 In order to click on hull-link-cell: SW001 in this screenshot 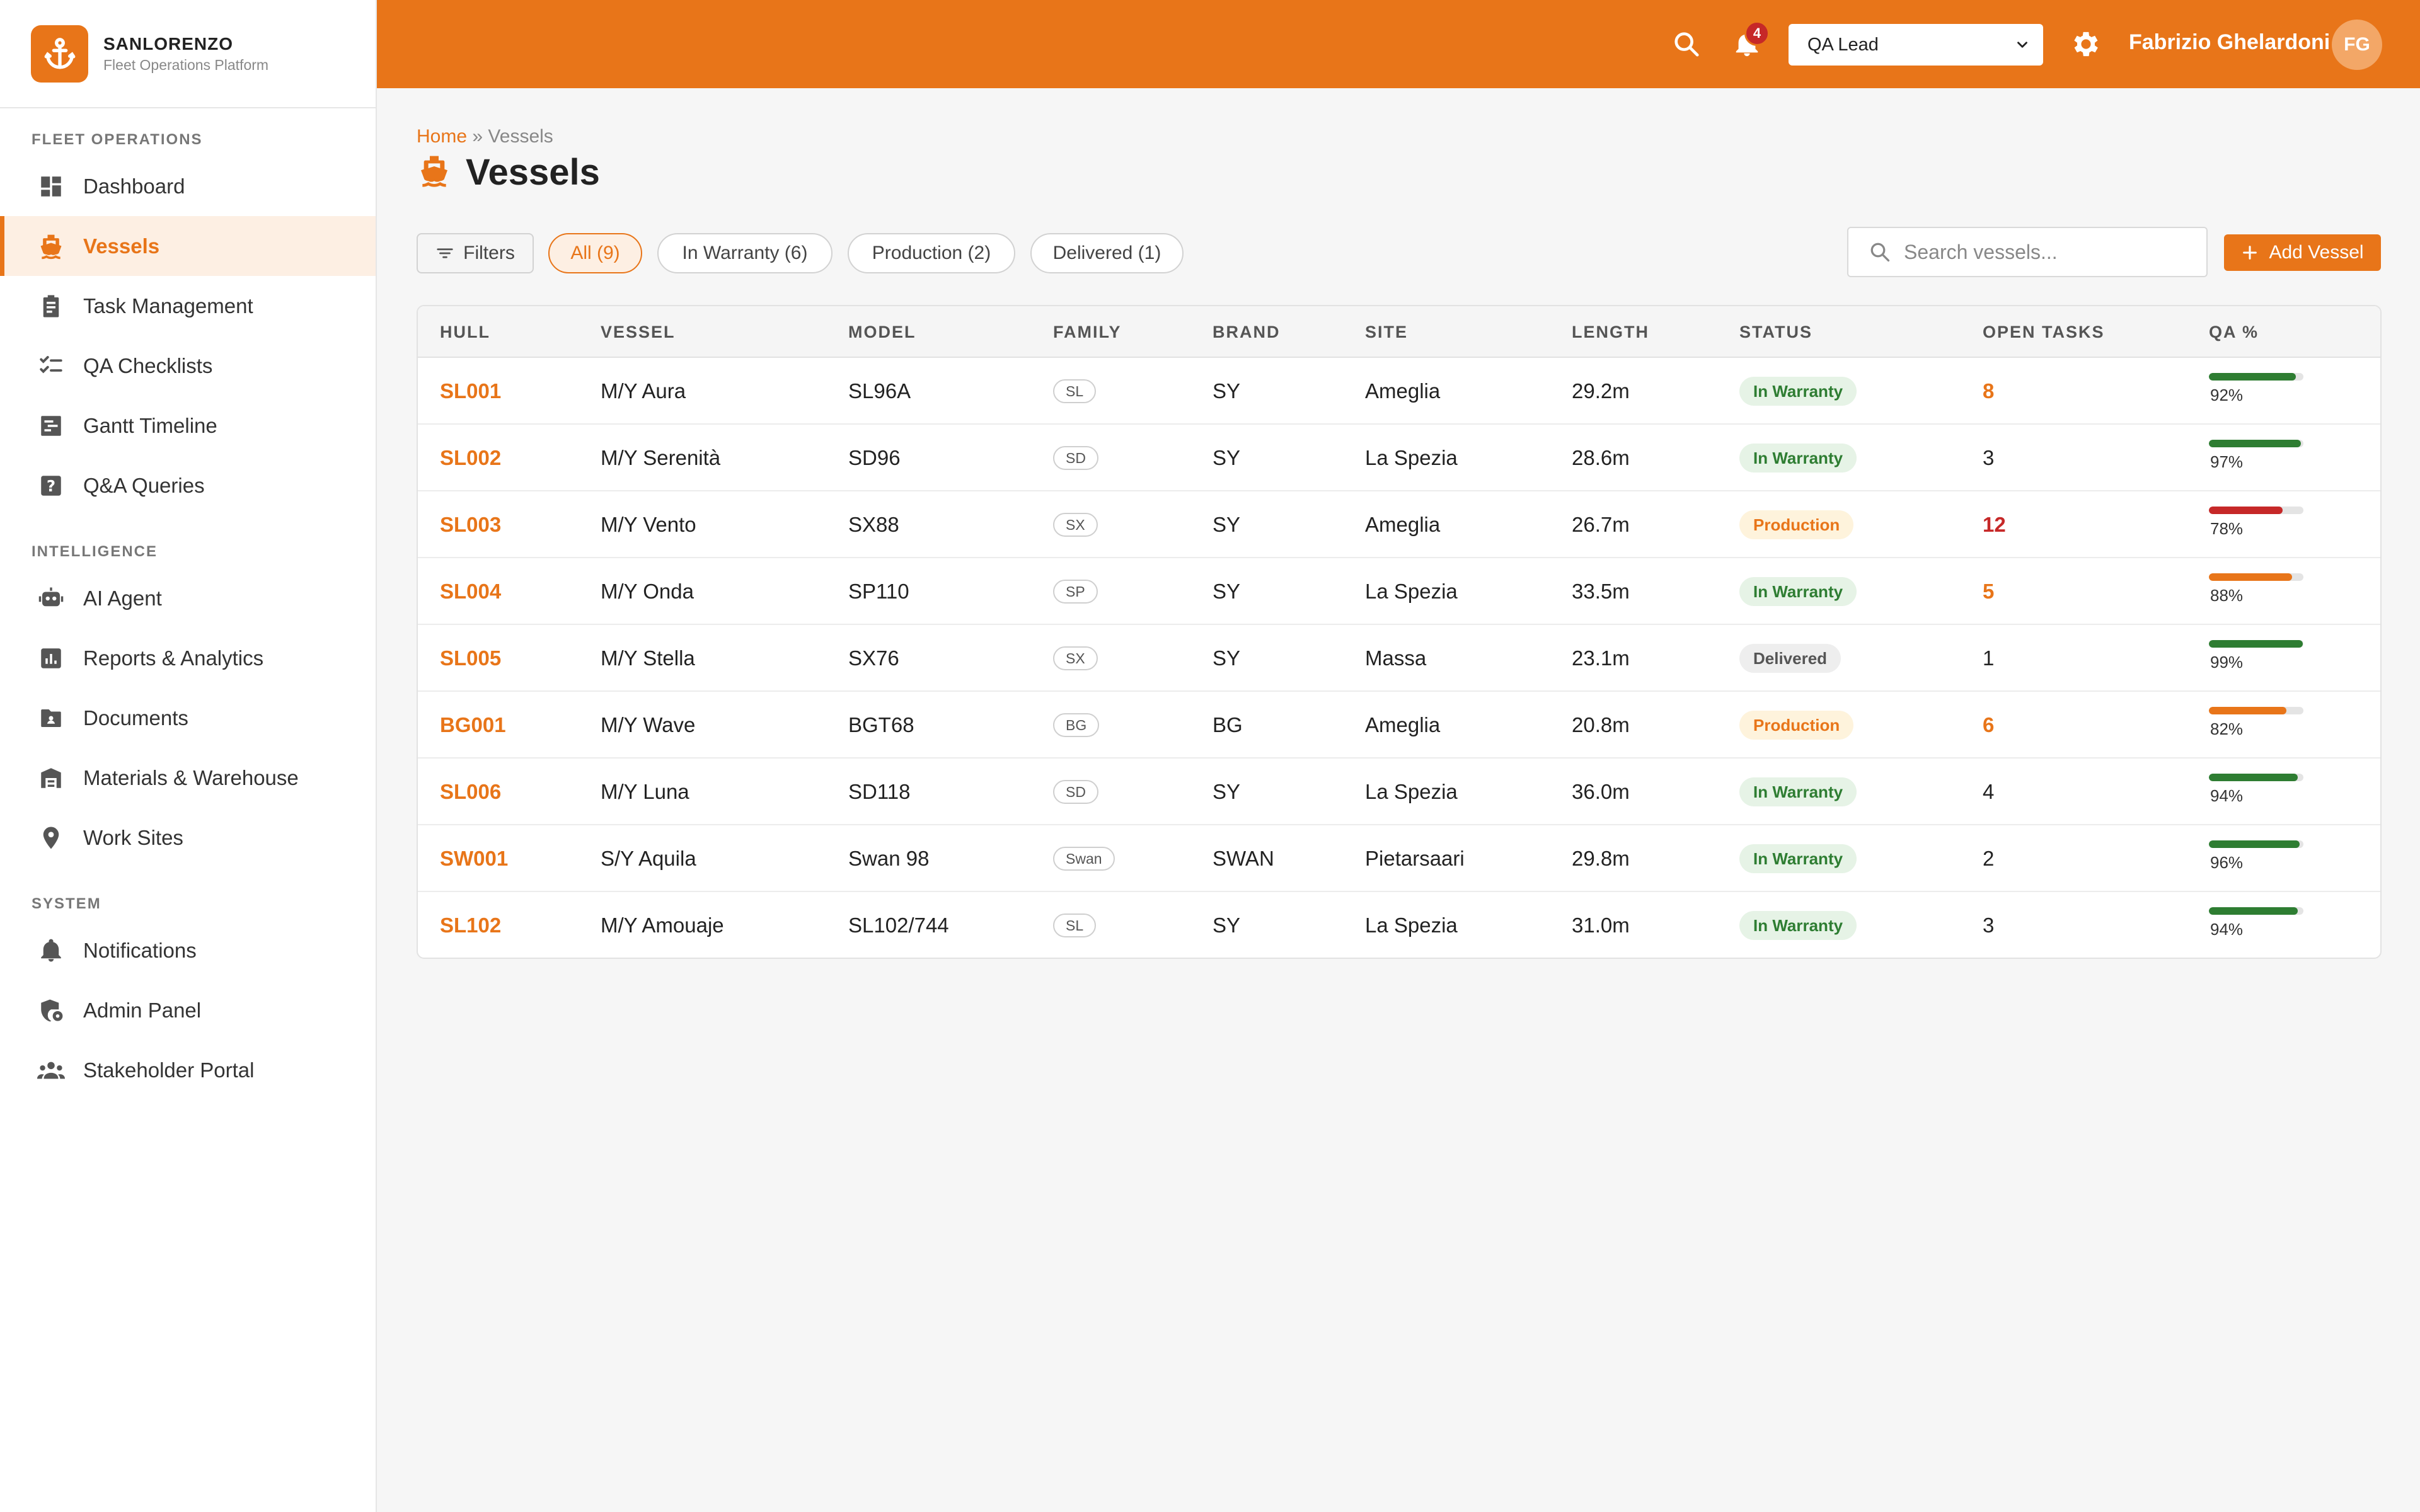, I will do `click(474, 858)`.